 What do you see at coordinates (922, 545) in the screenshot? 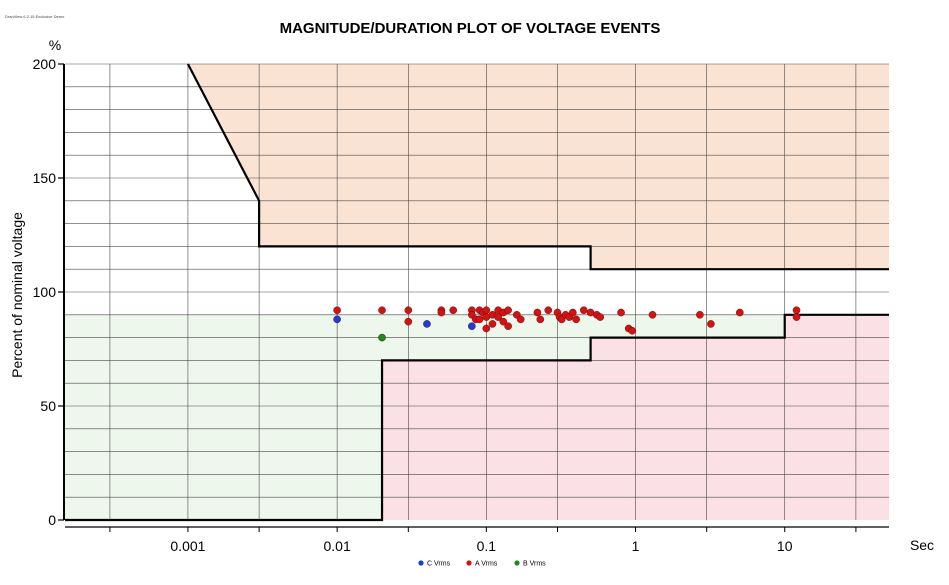
I see `x-unit-label: Sec` at bounding box center [922, 545].